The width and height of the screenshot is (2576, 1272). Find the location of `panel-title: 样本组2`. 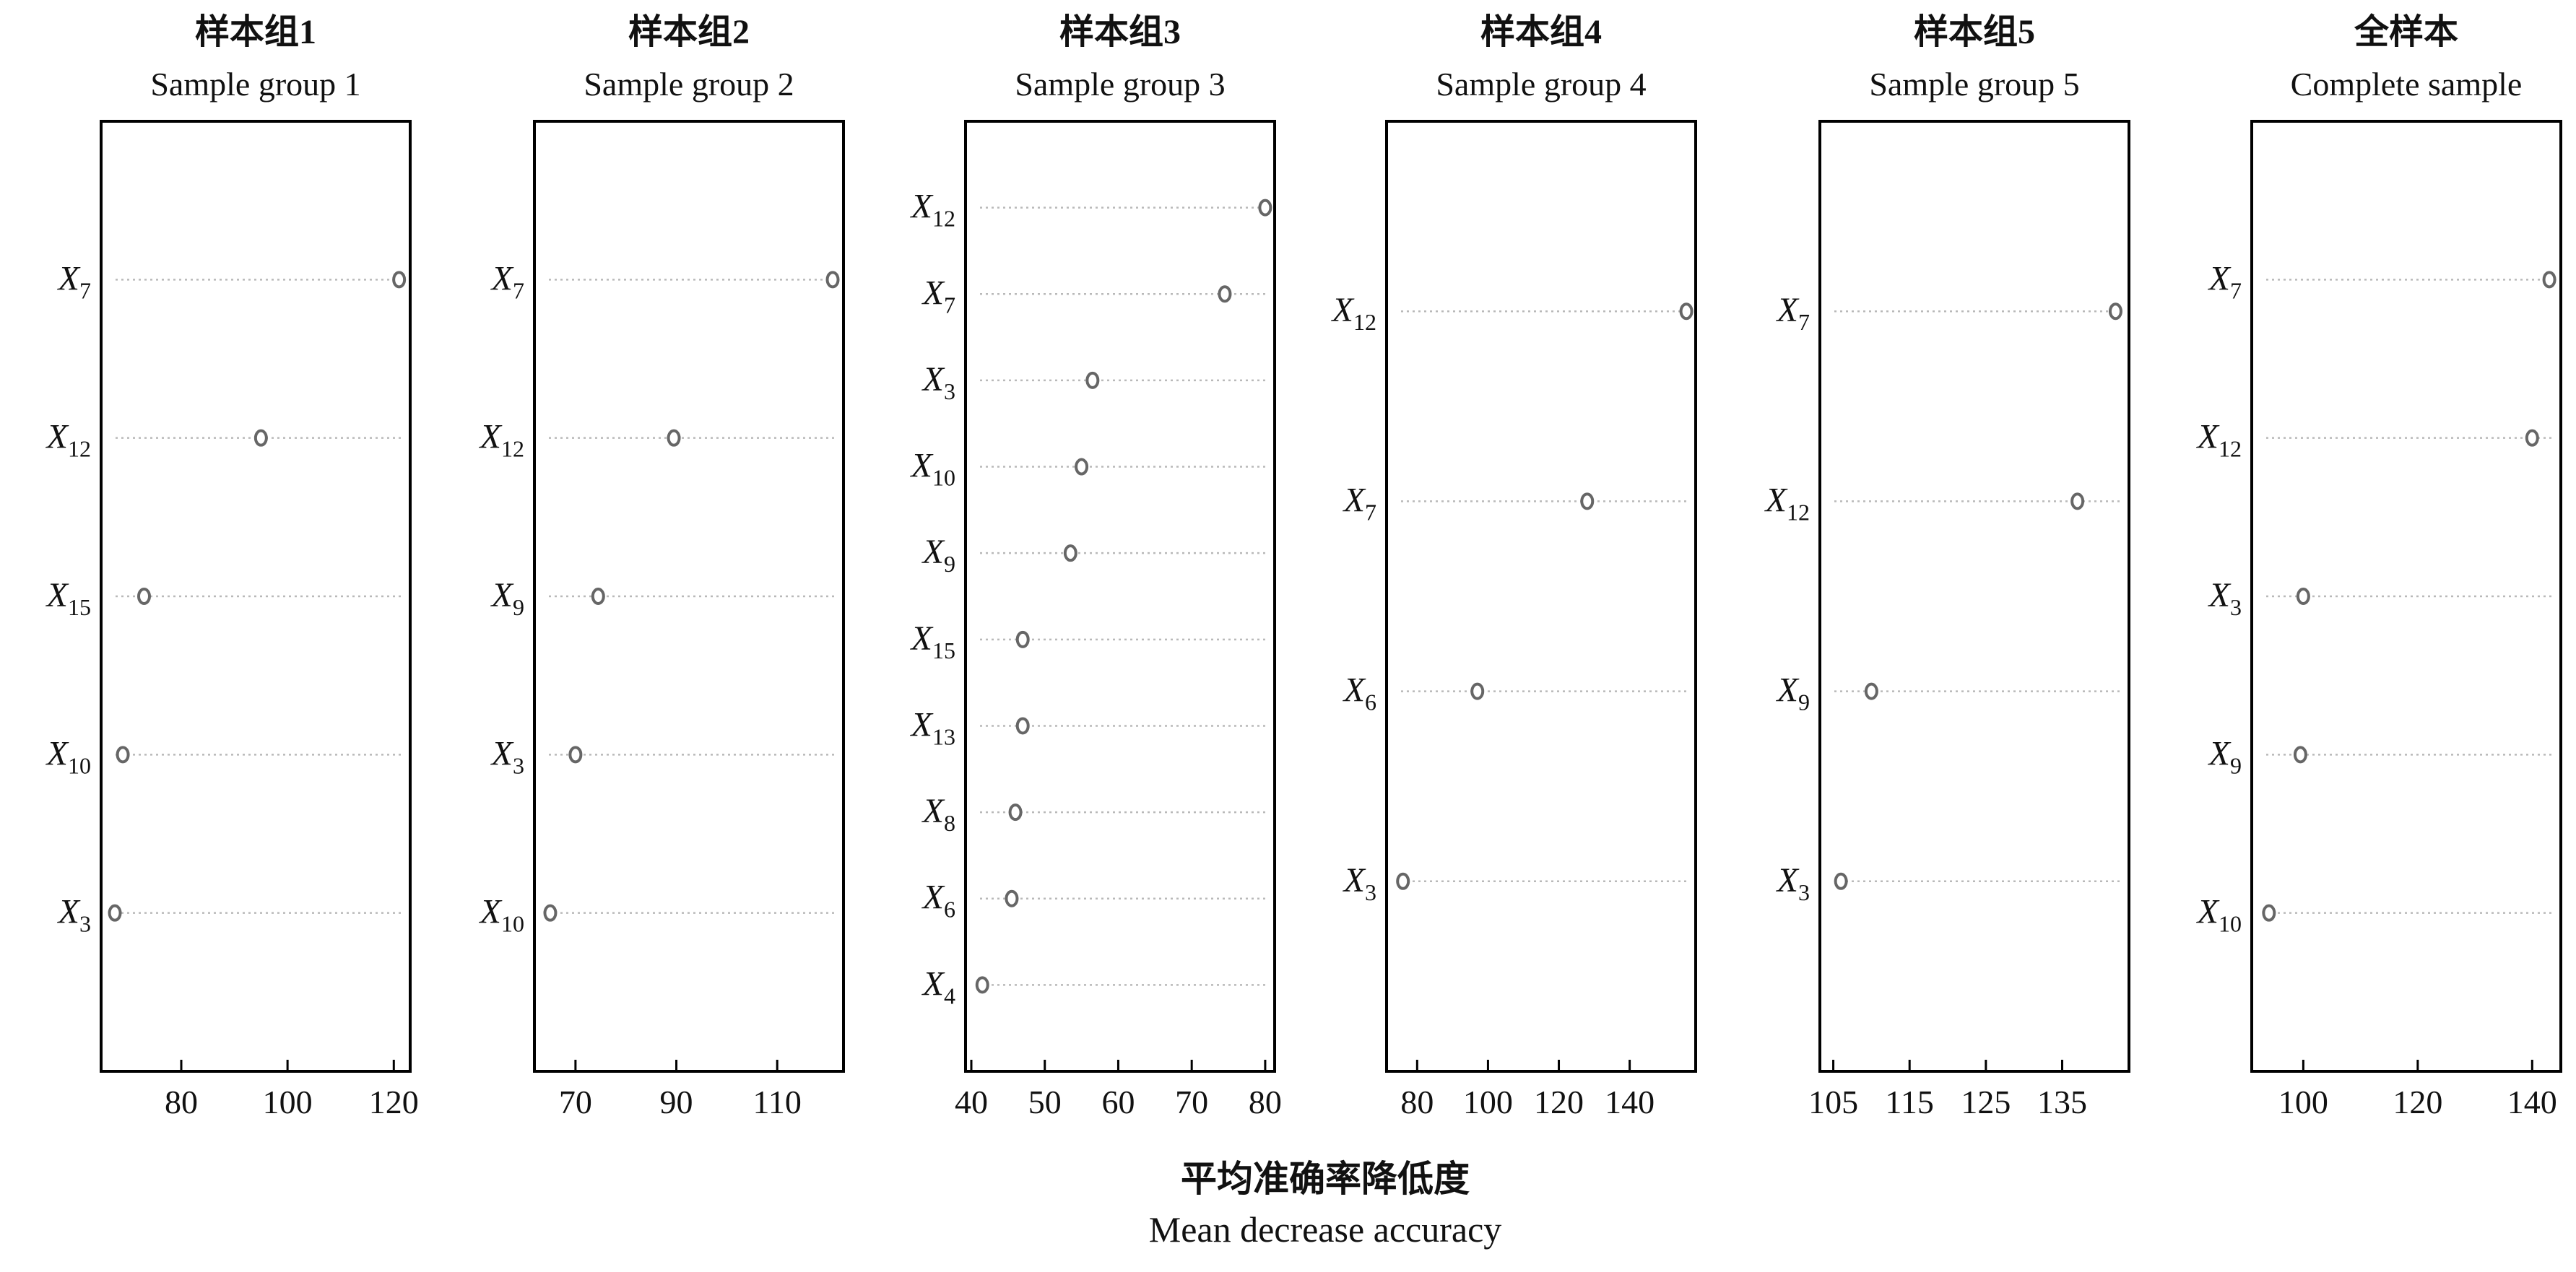

panel-title: 样本组2 is located at coordinates (689, 32).